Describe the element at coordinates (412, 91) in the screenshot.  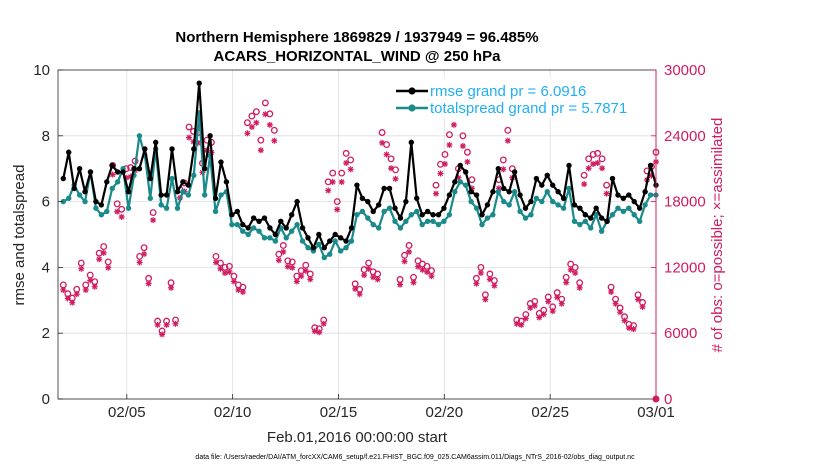
I see `legend-rmse-marker` at that location.